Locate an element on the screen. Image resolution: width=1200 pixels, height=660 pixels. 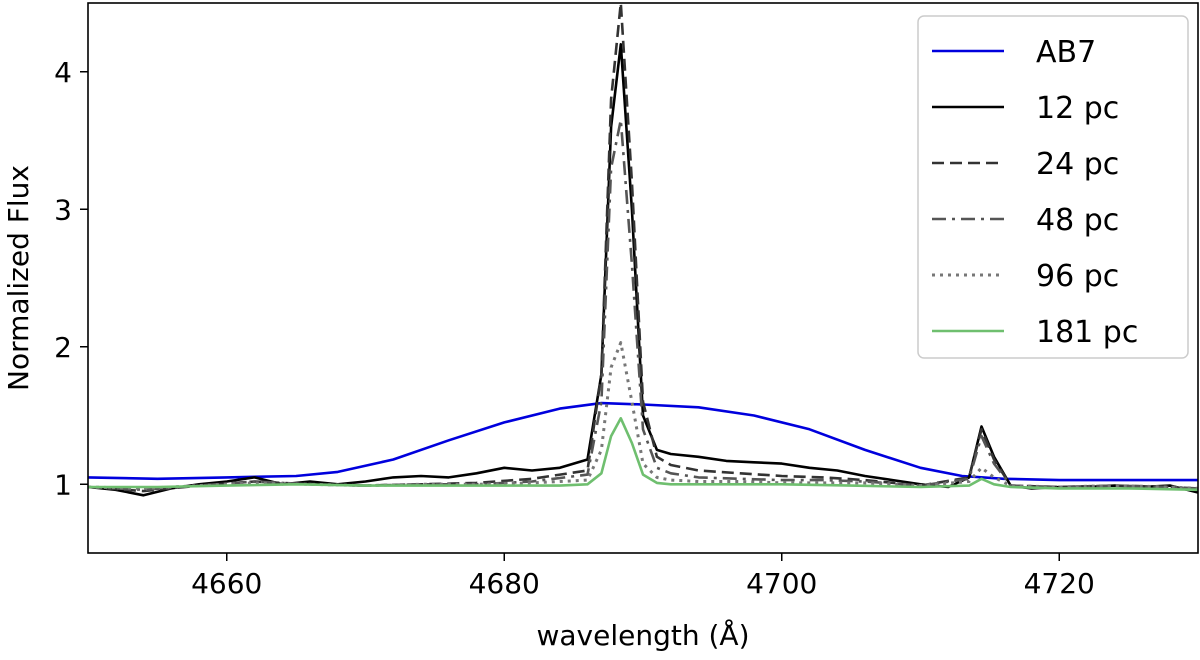
x-axis-title: wavelength (Å) is located at coordinates (642, 635).